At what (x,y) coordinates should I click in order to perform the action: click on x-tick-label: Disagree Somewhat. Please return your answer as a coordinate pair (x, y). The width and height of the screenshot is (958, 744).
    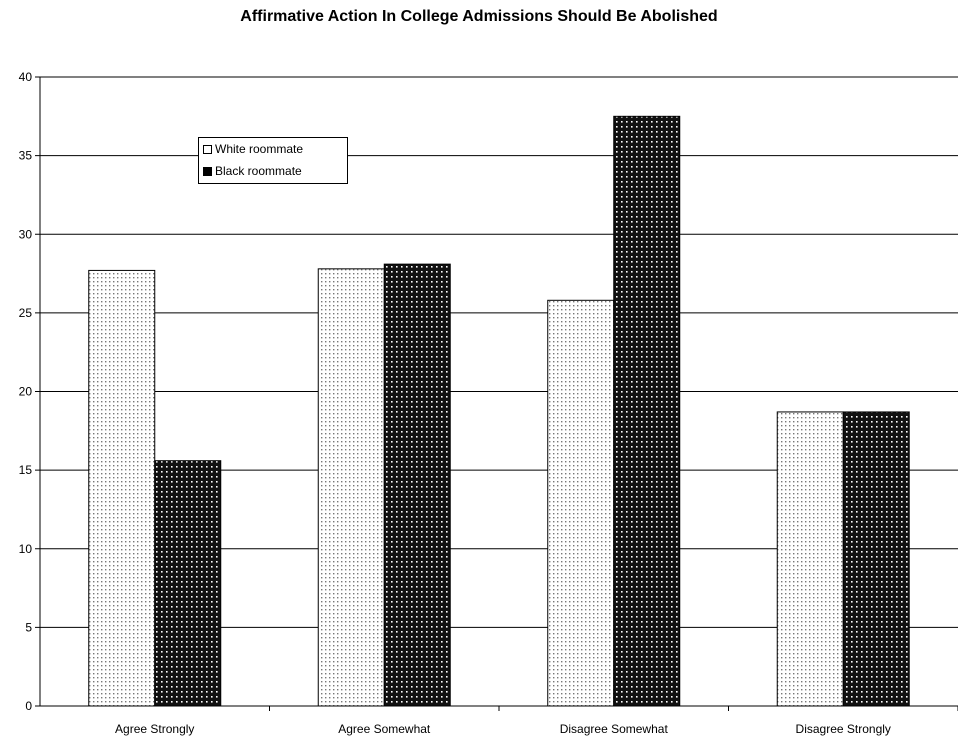
    Looking at the image, I should click on (614, 729).